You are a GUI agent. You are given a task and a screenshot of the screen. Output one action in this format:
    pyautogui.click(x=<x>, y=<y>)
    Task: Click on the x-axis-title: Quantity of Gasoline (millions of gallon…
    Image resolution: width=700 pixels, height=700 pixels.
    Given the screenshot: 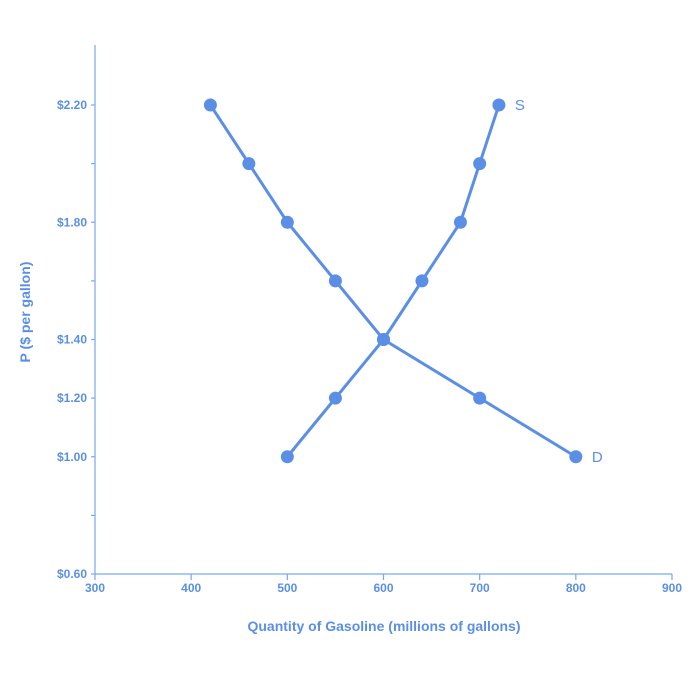 What is the action you would take?
    pyautogui.click(x=383, y=626)
    